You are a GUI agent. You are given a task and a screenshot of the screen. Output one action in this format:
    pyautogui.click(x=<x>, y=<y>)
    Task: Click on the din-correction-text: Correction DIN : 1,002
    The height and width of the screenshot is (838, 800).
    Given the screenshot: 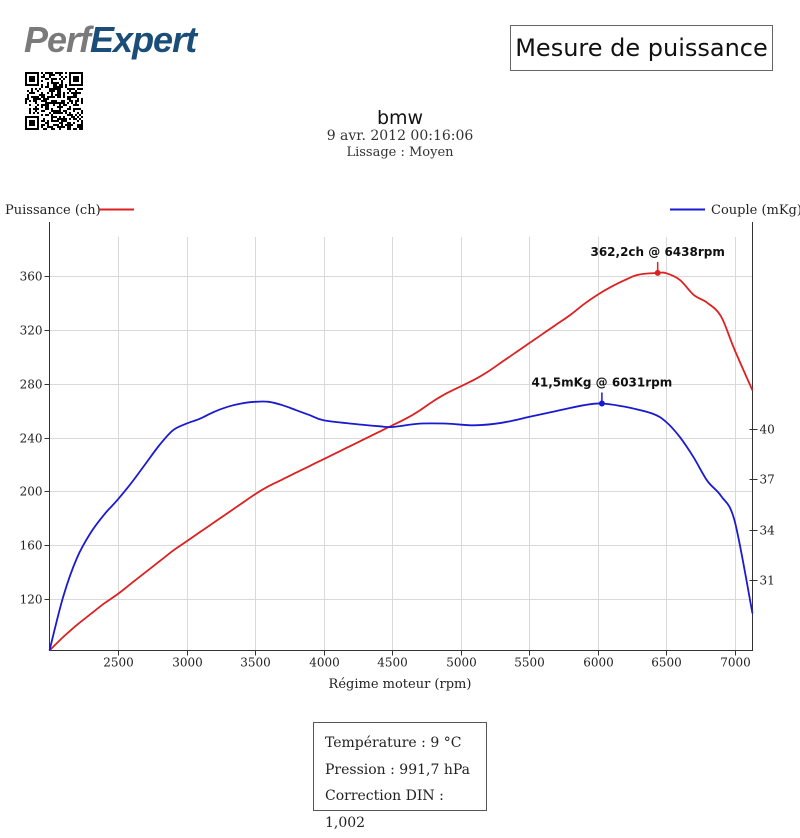 What is the action you would take?
    pyautogui.click(x=384, y=809)
    